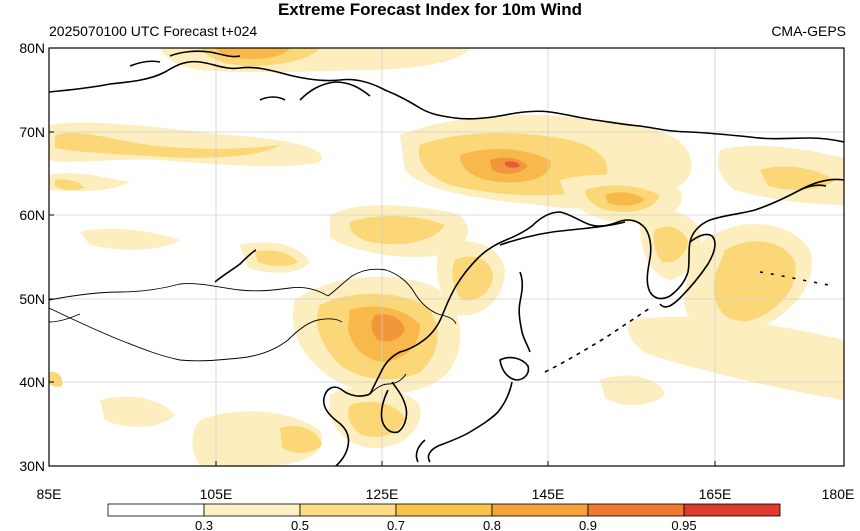  I want to click on lon-ticks, so click(446, 463).